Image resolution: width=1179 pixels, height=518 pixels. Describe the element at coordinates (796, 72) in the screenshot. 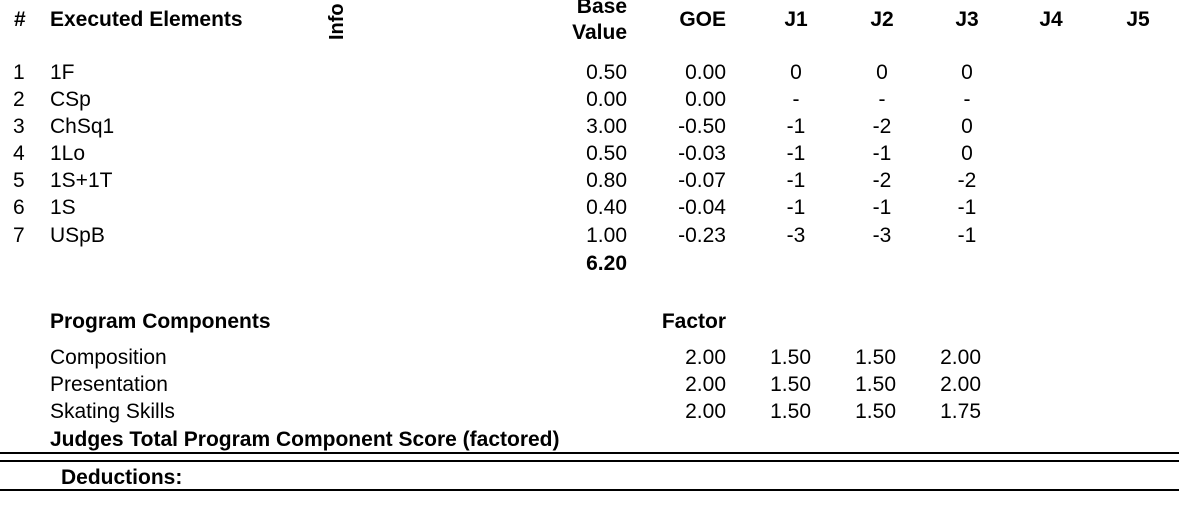

I see `element-j1: 0` at that location.